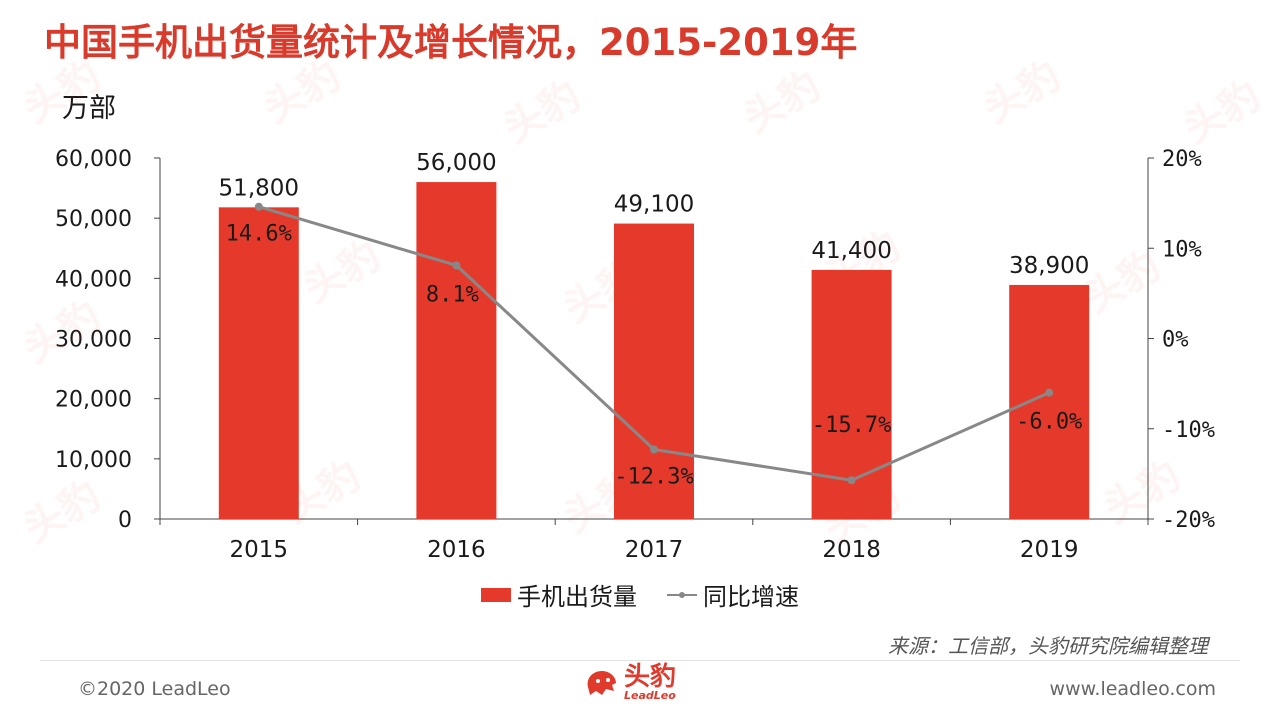 Image resolution: width=1280 pixels, height=720 pixels. What do you see at coordinates (1188, 520) in the screenshot?
I see `y2-tick-label: -20%` at bounding box center [1188, 520].